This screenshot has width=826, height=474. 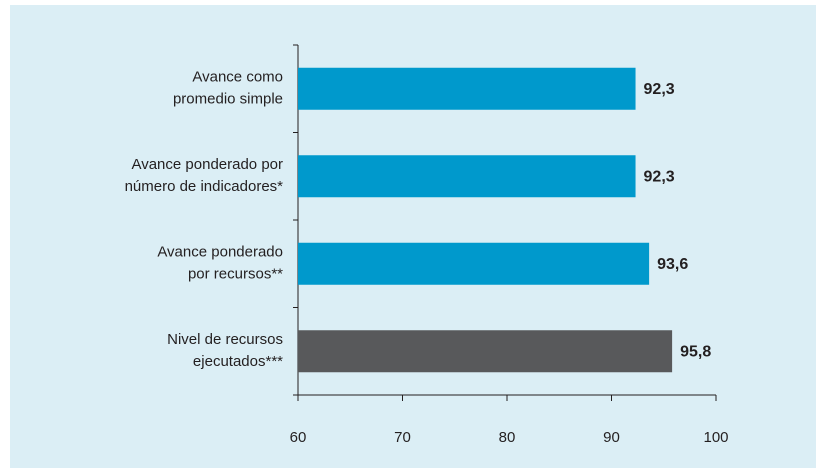 I want to click on y-tick-label: ejecutados***, so click(x=238, y=361).